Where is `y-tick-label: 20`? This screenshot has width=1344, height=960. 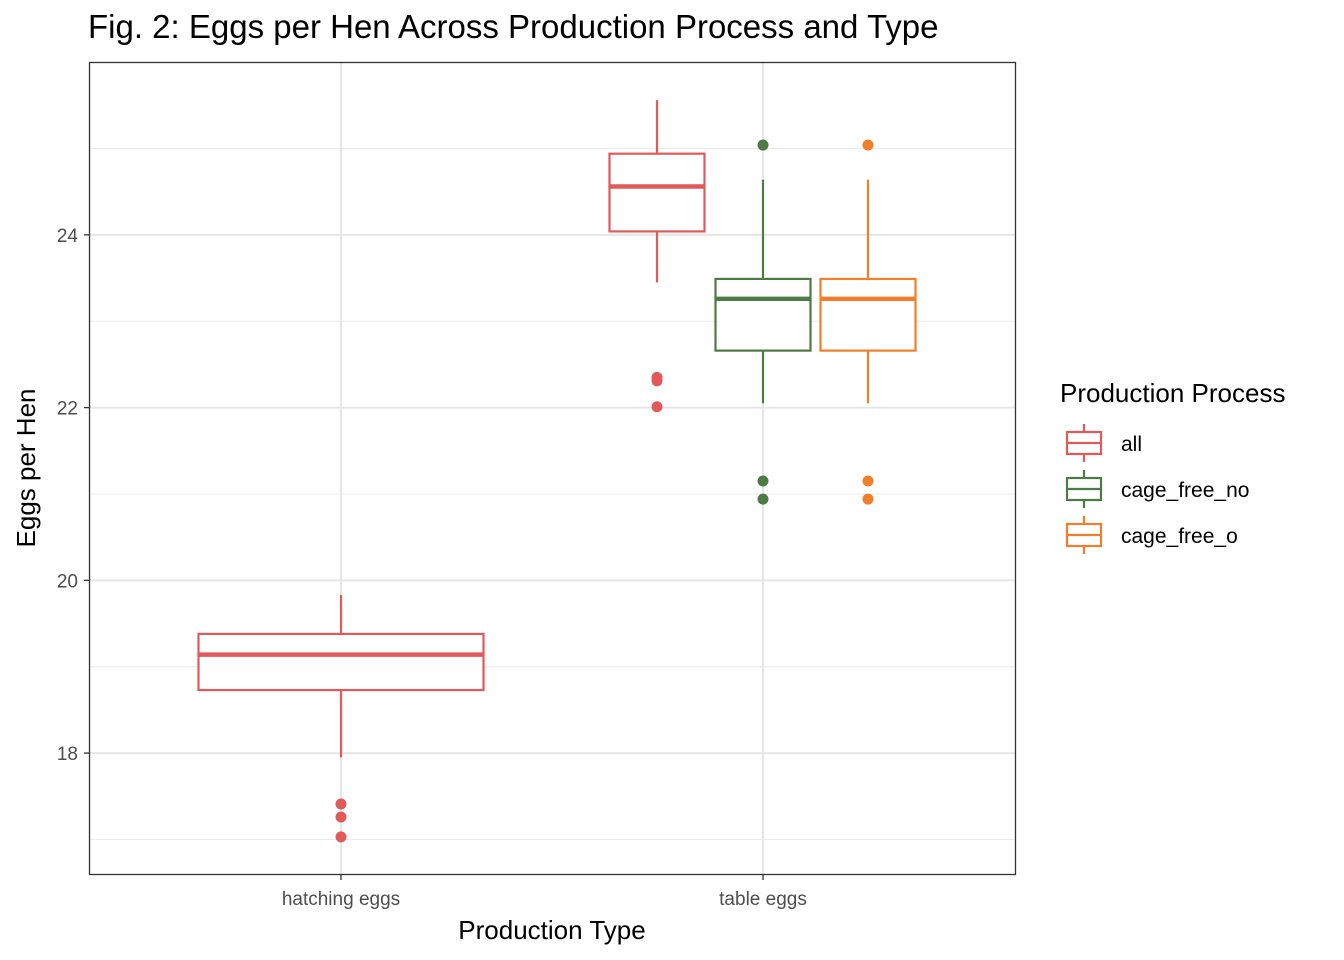 y-tick-label: 20 is located at coordinates (67, 581).